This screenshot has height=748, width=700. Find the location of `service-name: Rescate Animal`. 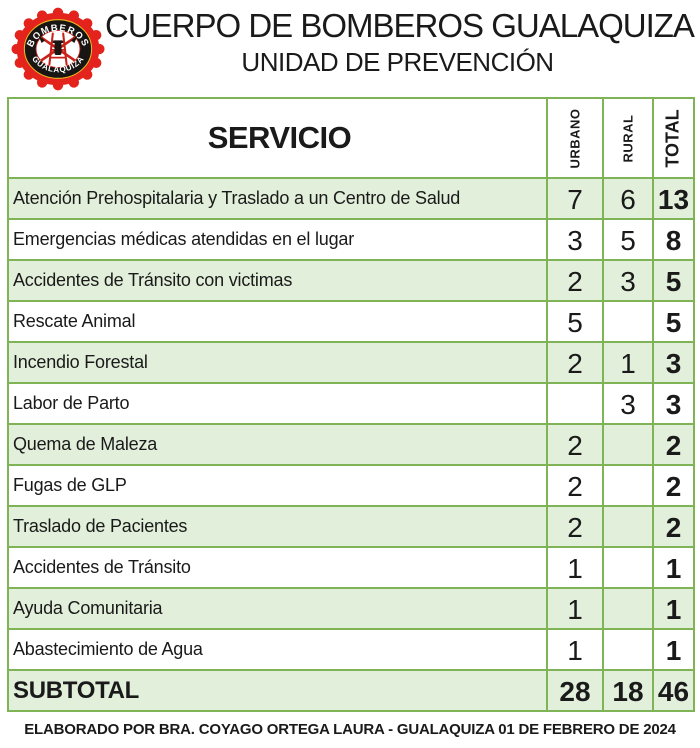

service-name: Rescate Animal is located at coordinates (74, 321).